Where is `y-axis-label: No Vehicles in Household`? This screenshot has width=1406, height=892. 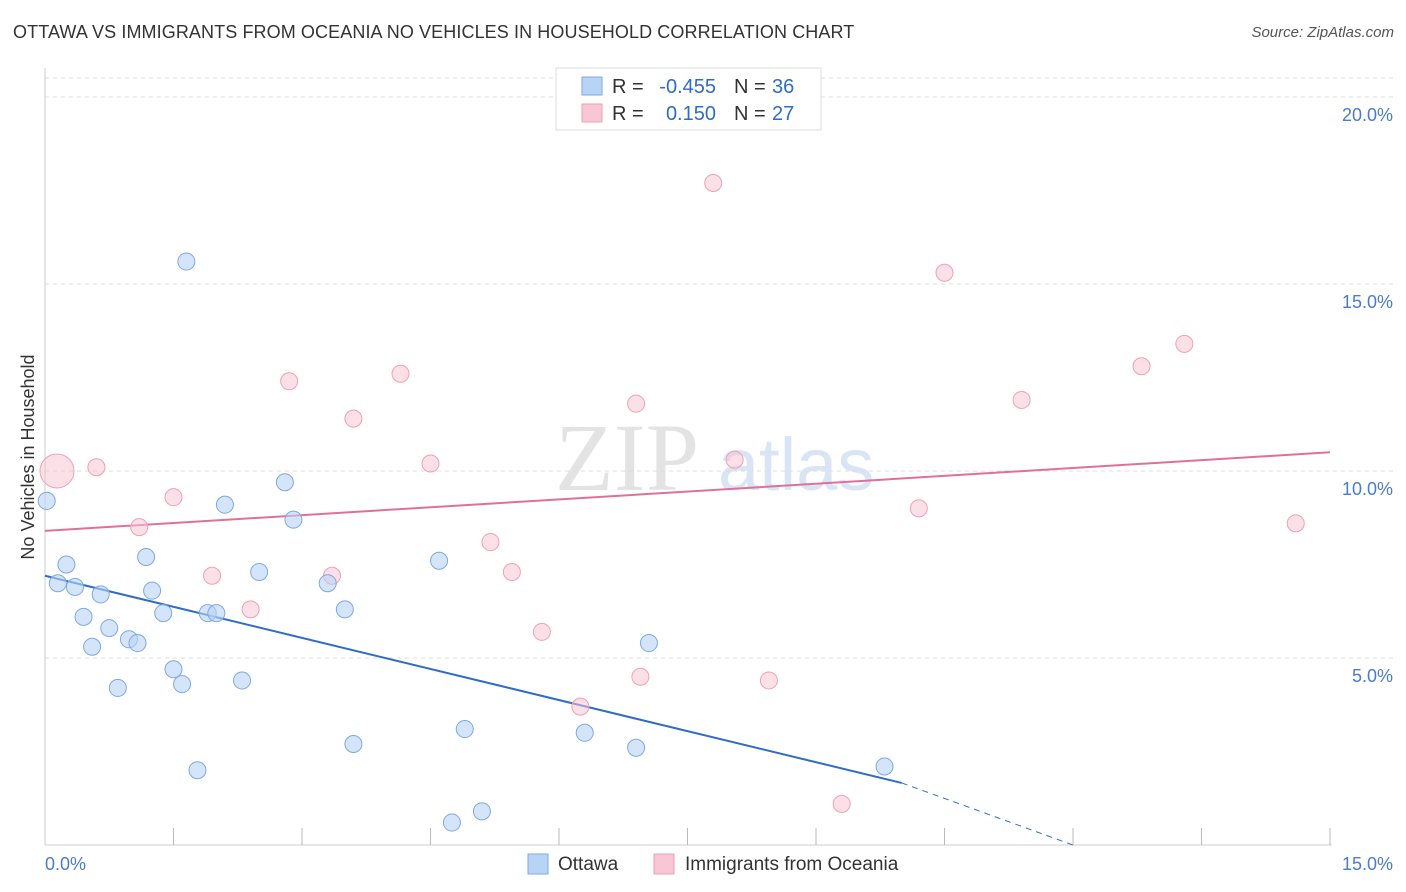 y-axis-label: No Vehicles in Household is located at coordinates (28, 456).